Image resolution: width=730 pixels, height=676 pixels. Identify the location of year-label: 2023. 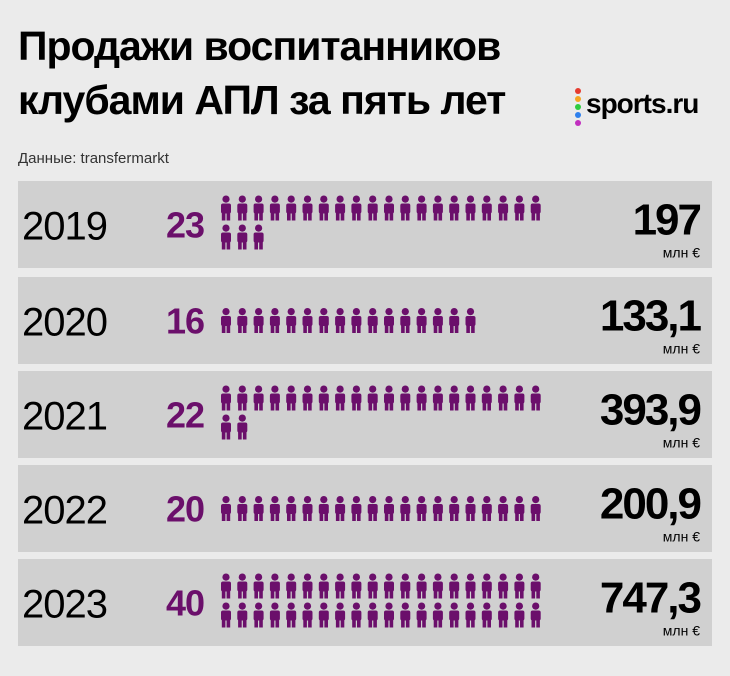
(64, 605).